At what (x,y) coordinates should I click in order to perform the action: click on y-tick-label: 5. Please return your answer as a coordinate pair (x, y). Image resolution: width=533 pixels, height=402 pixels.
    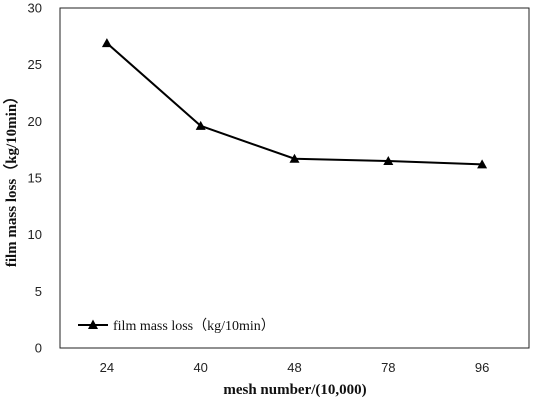
    Looking at the image, I should click on (38, 291).